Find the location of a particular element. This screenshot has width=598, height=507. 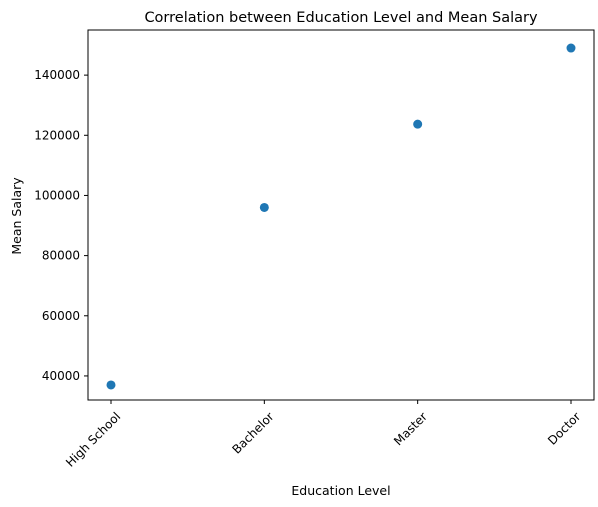

y-tick-label: 140000 is located at coordinates (57, 75).